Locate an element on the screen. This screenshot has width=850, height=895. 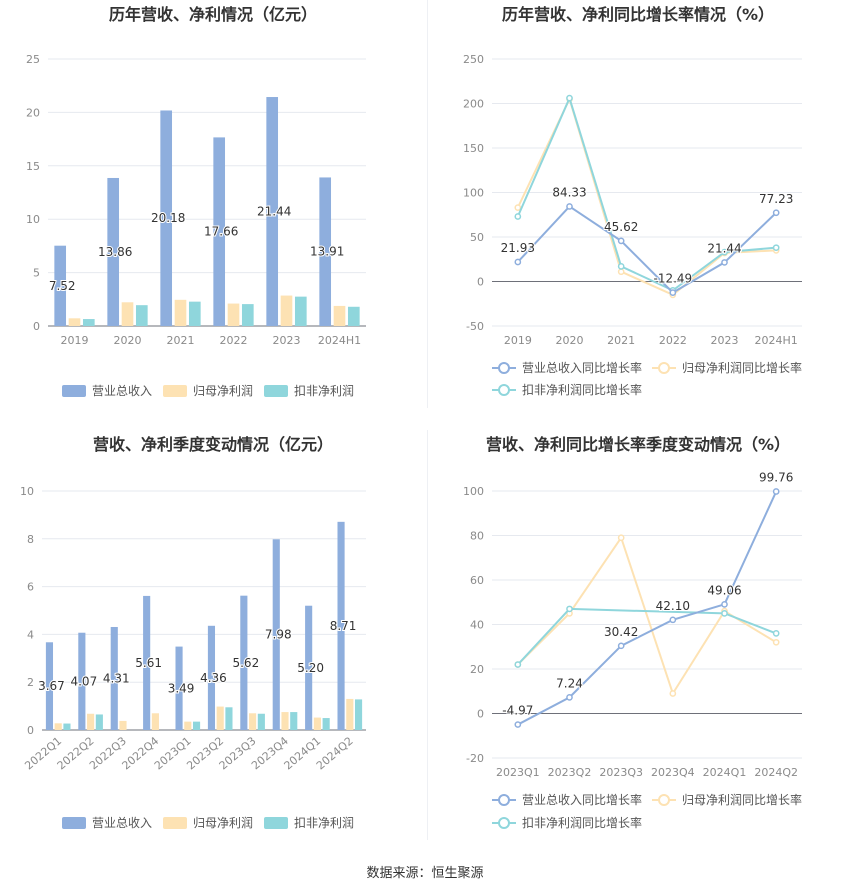
legend-label: 扣非净利润同比增长率 is located at coordinates (582, 389).